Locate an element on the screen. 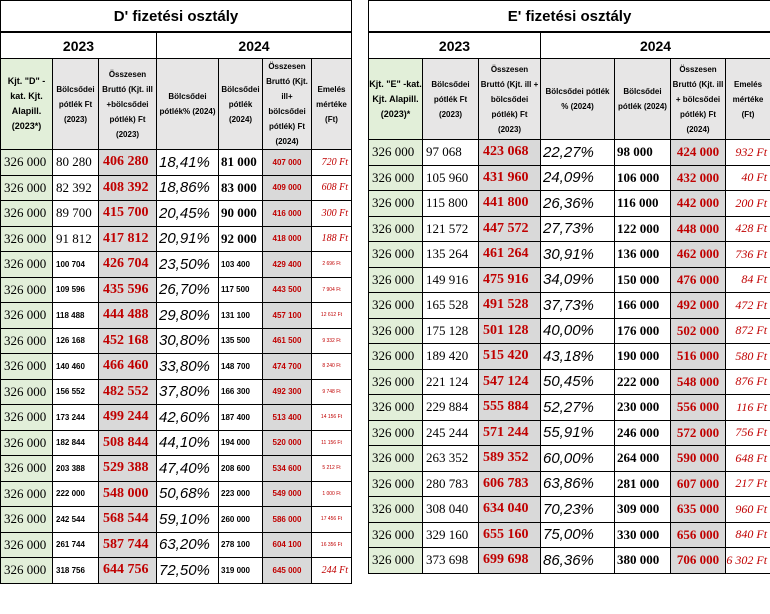 This screenshot has width=770, height=614. pct-2024-cell: 37,73% is located at coordinates (577, 305).